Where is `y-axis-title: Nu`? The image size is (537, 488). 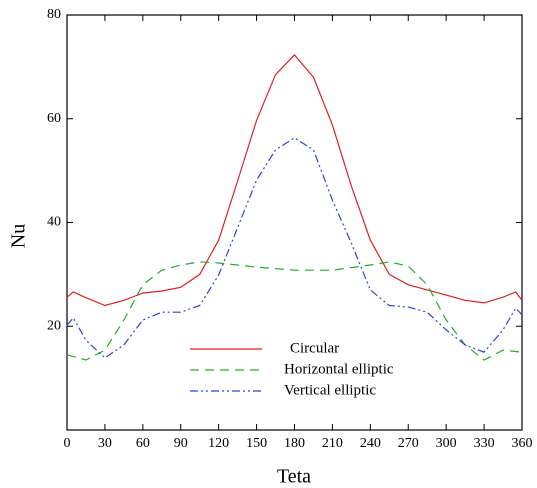 y-axis-title: Nu is located at coordinates (19, 236).